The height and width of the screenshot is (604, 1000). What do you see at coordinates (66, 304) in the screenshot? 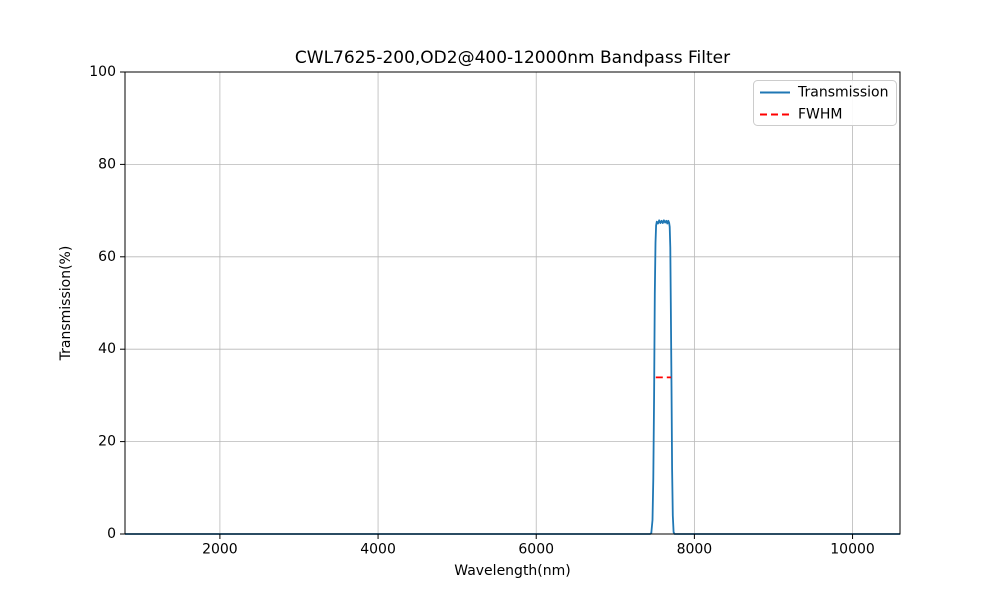
I see `y-axis-label: Transmission(%)` at bounding box center [66, 304].